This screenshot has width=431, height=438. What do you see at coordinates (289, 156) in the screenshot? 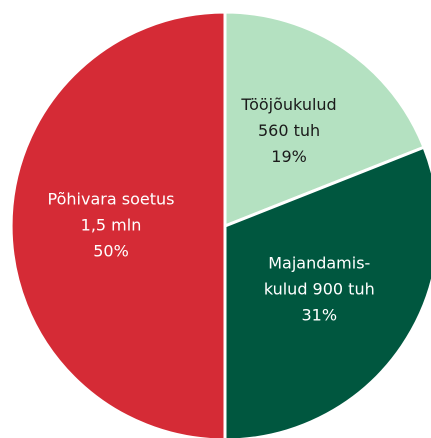
I see `slice-label: 19%` at bounding box center [289, 156].